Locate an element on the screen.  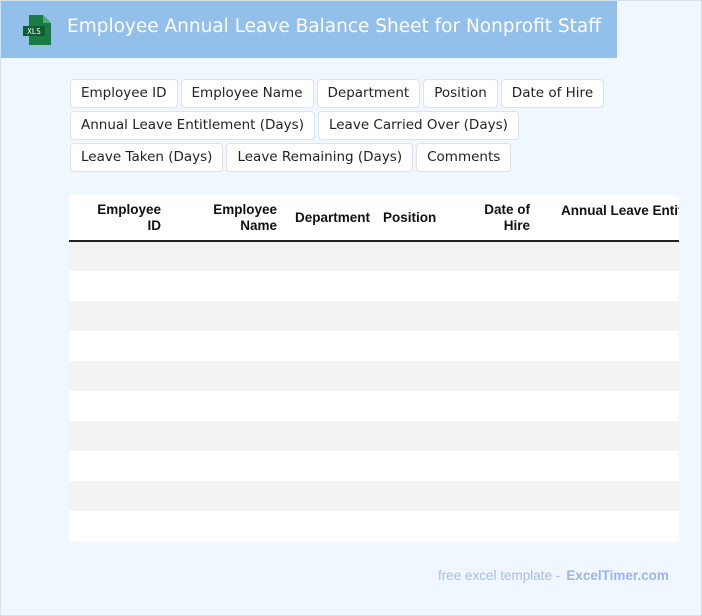
header-annual-leave-entitlement: Annual Leave Entitlement (Days) is located at coordinates (606, 218).